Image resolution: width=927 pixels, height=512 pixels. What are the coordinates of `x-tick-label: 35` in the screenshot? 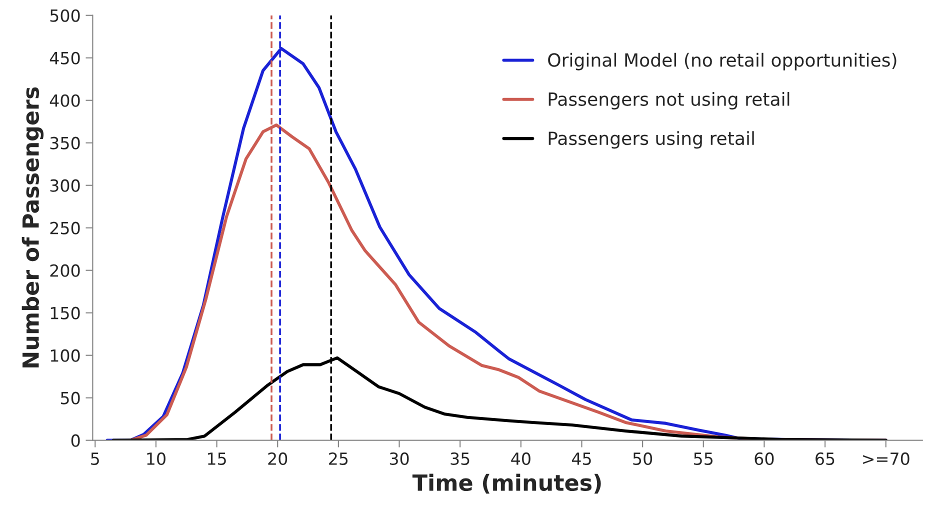 It's located at (460, 459).